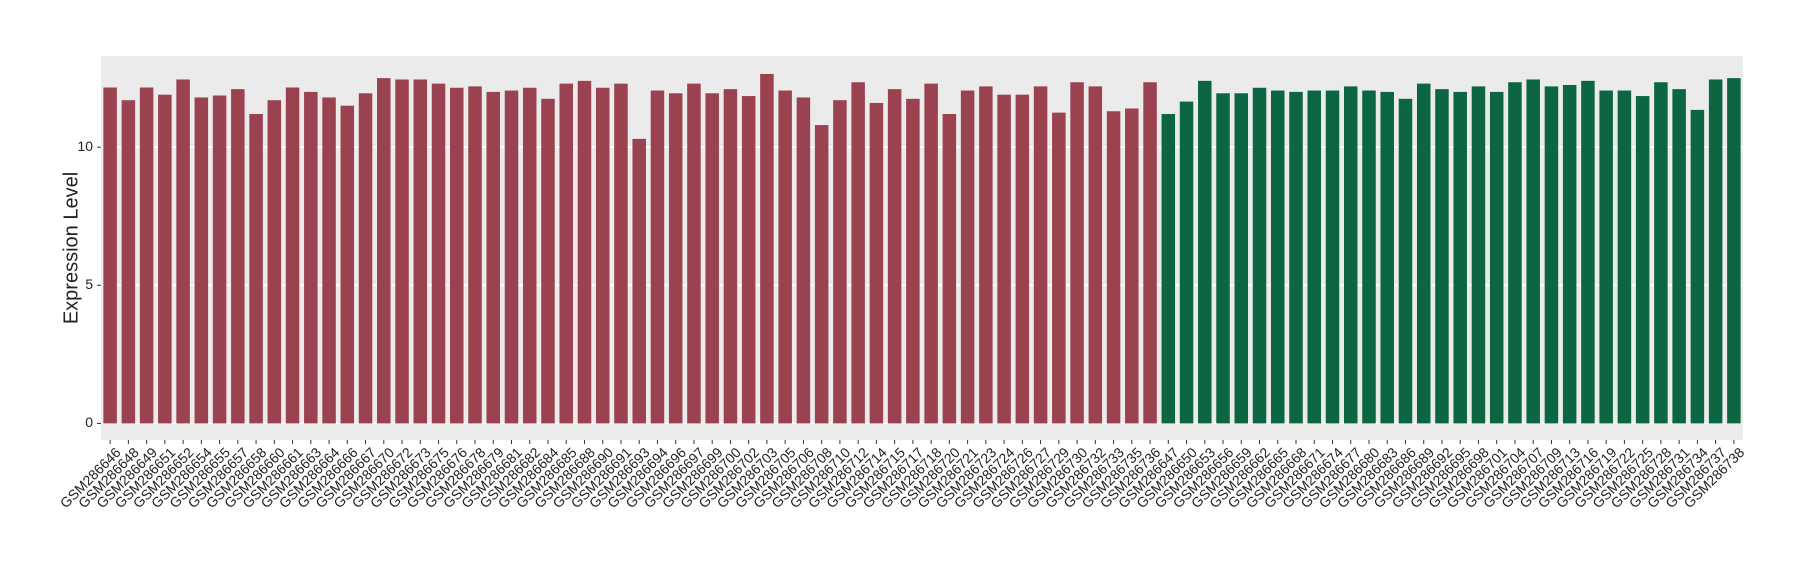  Describe the element at coordinates (85, 146) in the screenshot. I see `y-tick-label: 10` at that location.